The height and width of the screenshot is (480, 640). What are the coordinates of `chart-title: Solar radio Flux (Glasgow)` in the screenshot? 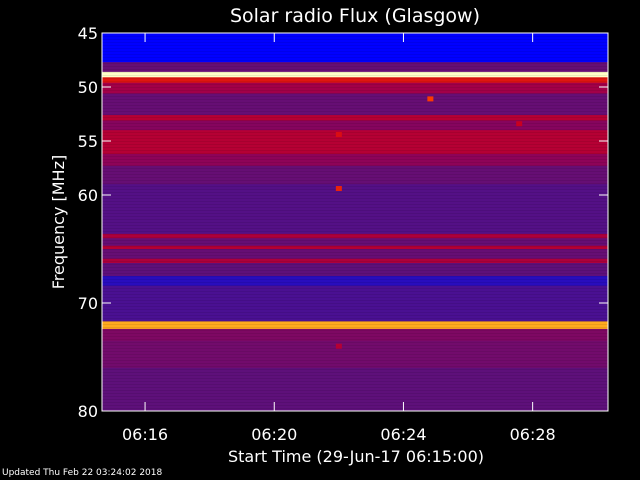 It's located at (355, 16).